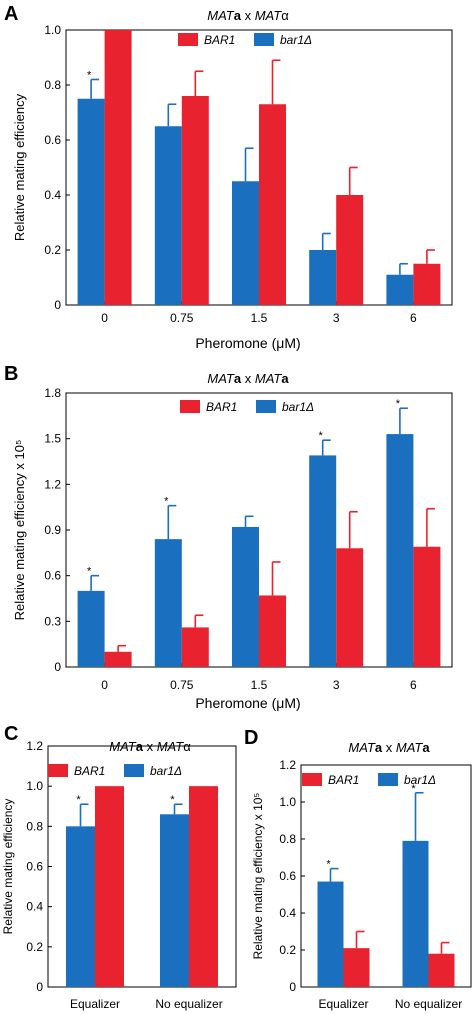 Image resolution: width=474 pixels, height=1014 pixels. Describe the element at coordinates (104, 318) in the screenshot. I see `x-tick-label: 0` at that location.